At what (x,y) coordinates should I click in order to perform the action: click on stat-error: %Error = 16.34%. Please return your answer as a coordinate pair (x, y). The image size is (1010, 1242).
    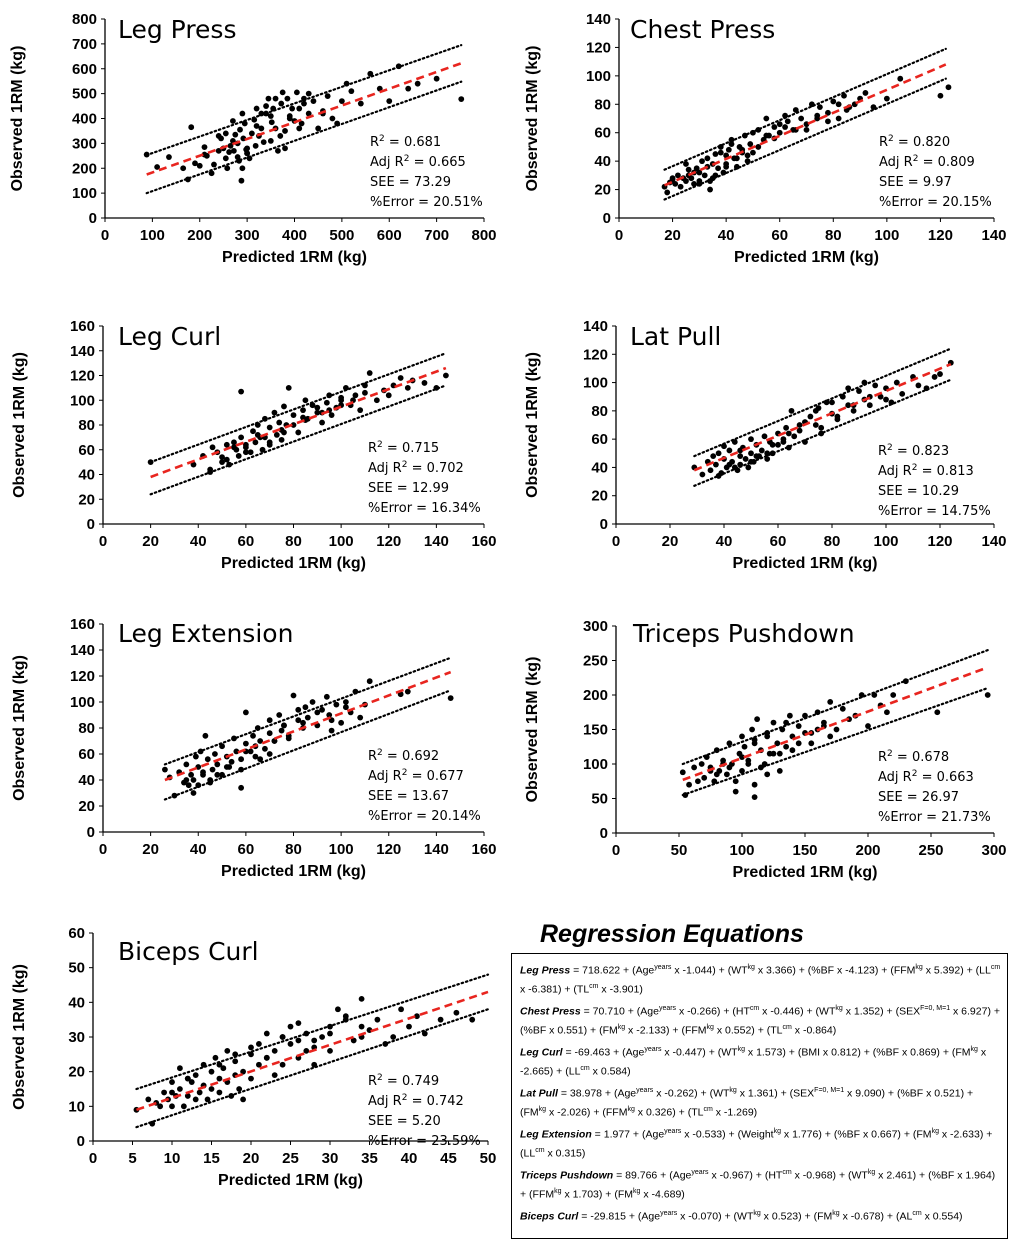
    Looking at the image, I should click on (424, 508).